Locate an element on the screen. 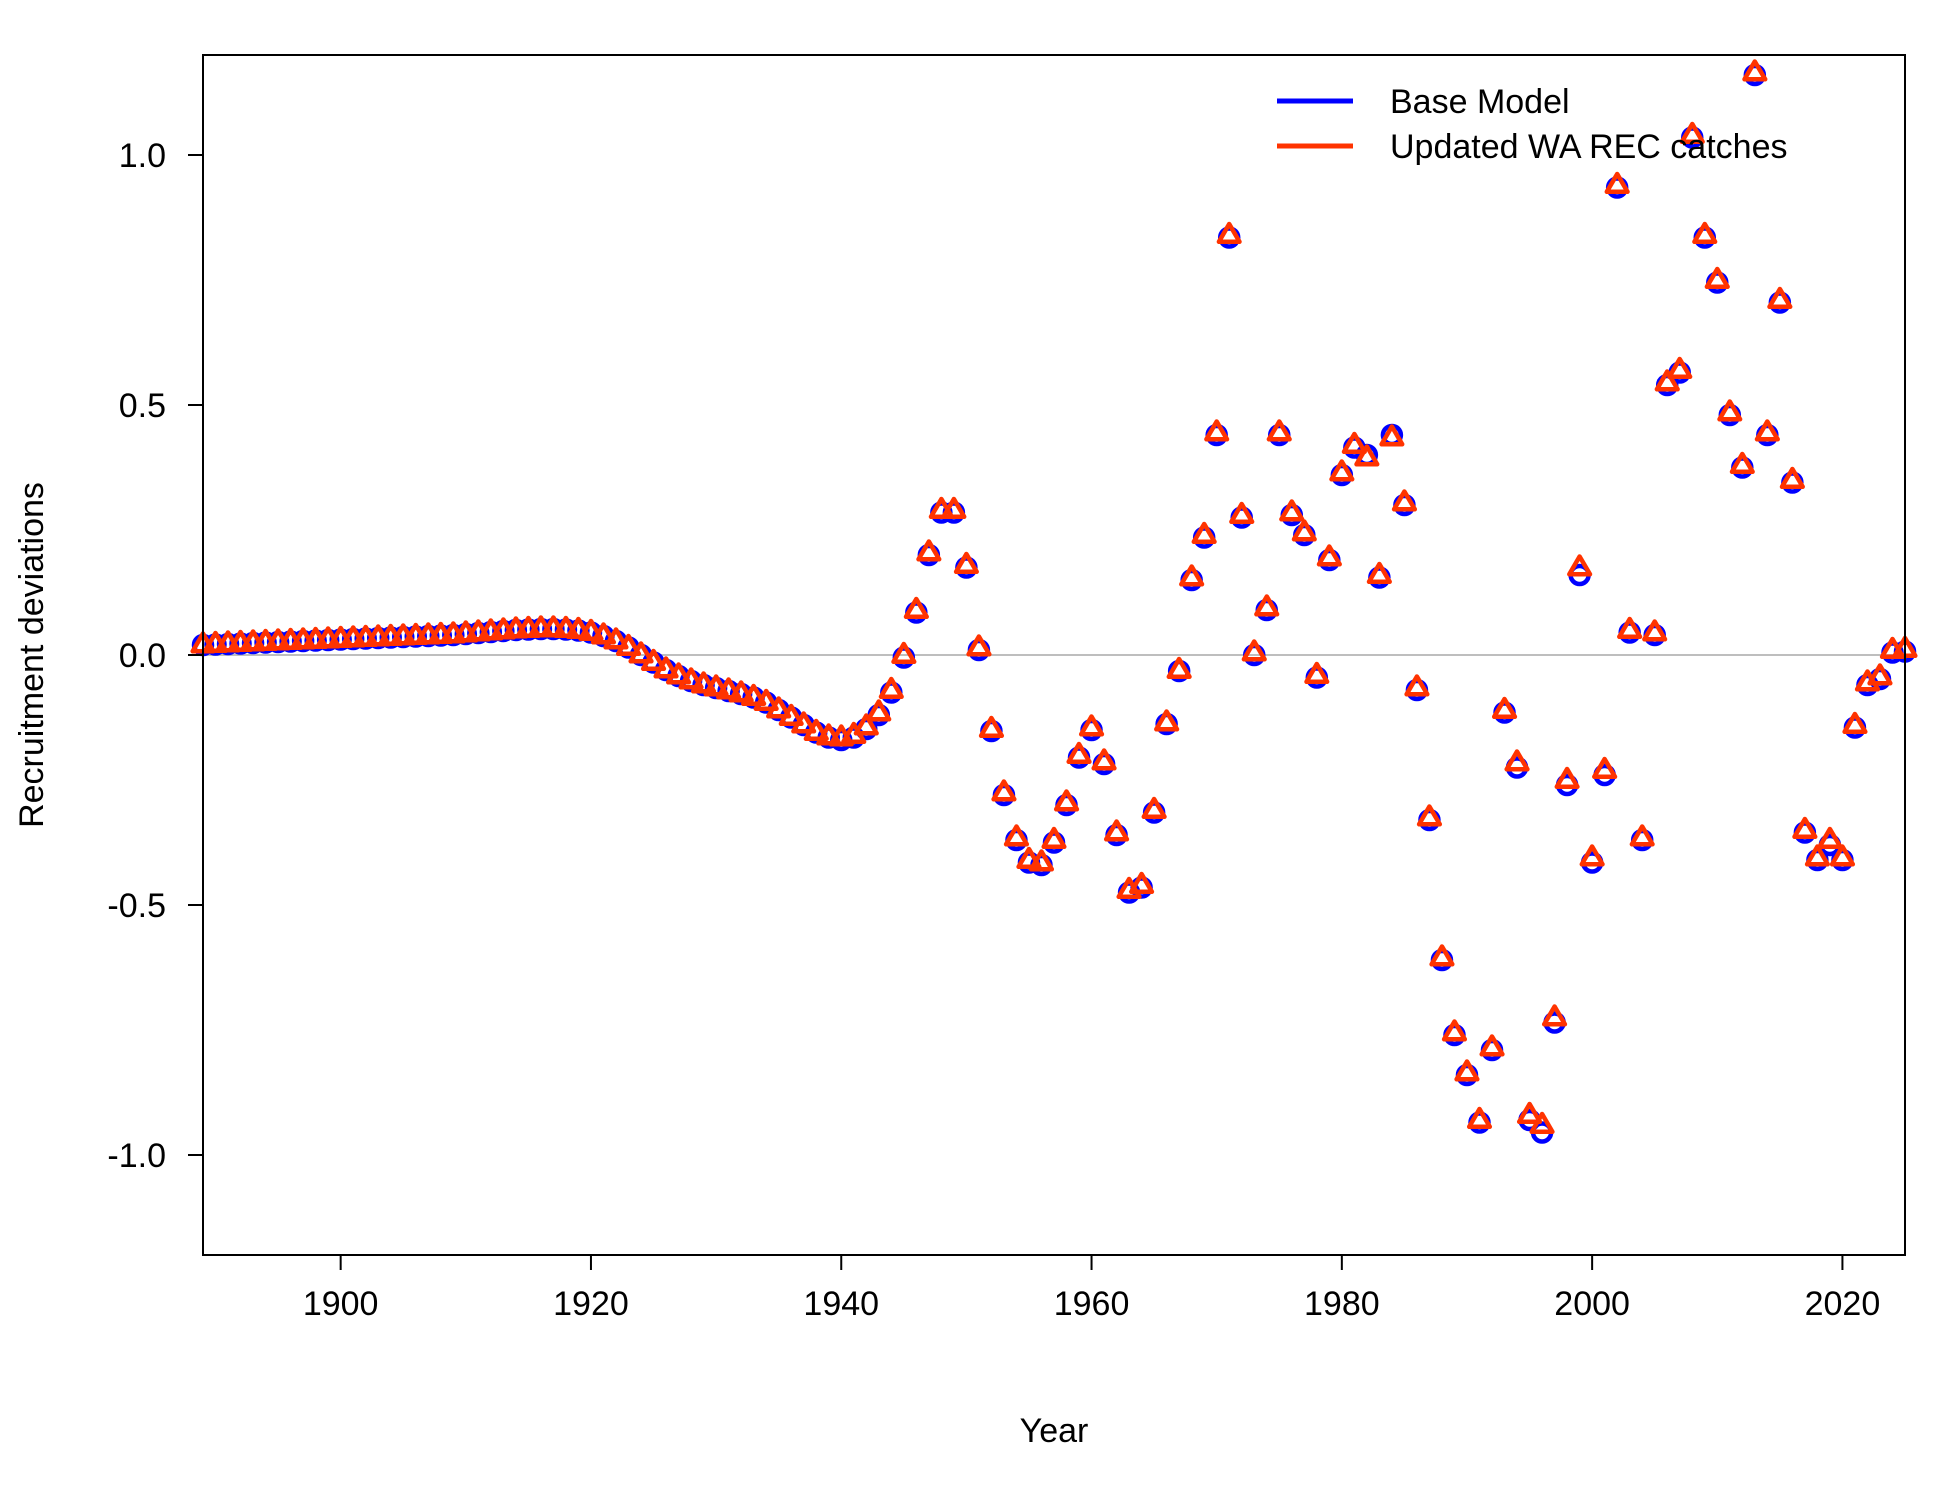  y-tick-label-1.0: 1.0 is located at coordinates (142, 156).